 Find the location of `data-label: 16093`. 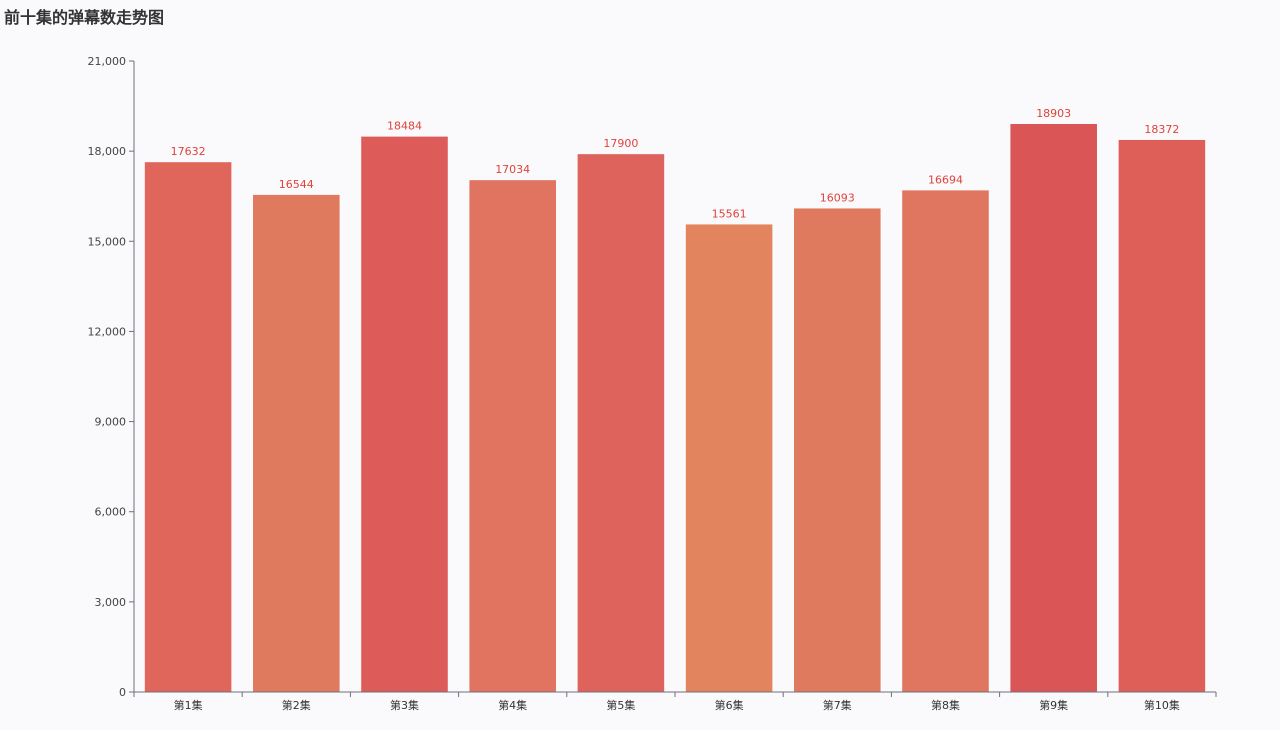

data-label: 16093 is located at coordinates (837, 197).